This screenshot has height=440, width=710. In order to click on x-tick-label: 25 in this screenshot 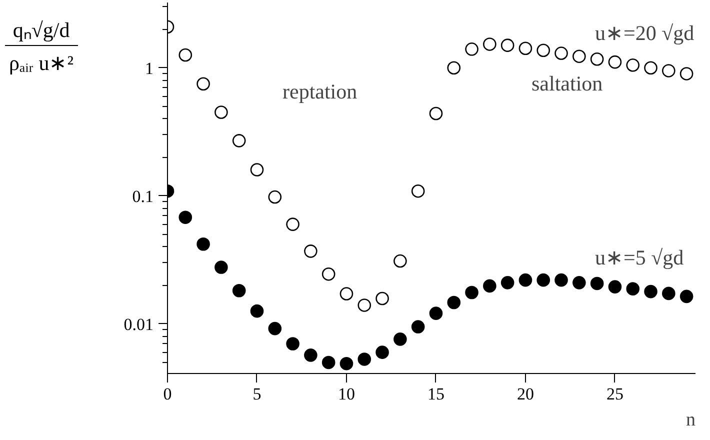, I will do `click(615, 394)`.